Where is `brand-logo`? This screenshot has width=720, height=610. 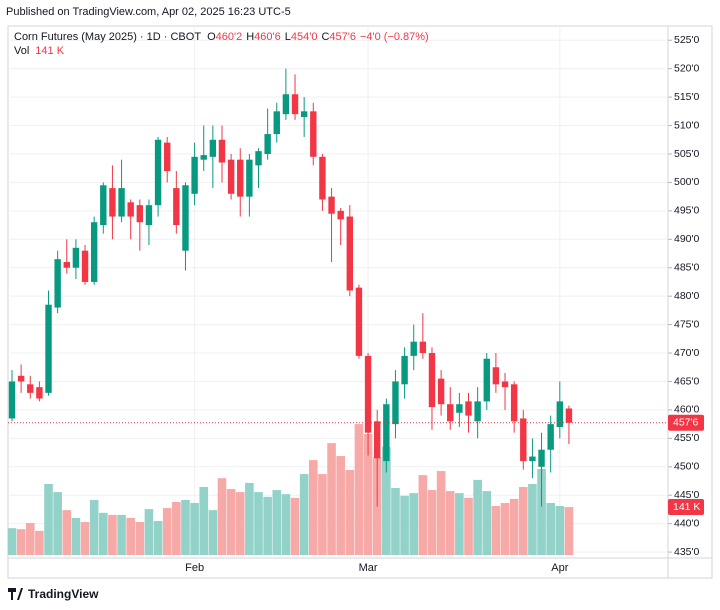
brand-logo is located at coordinates (15, 594).